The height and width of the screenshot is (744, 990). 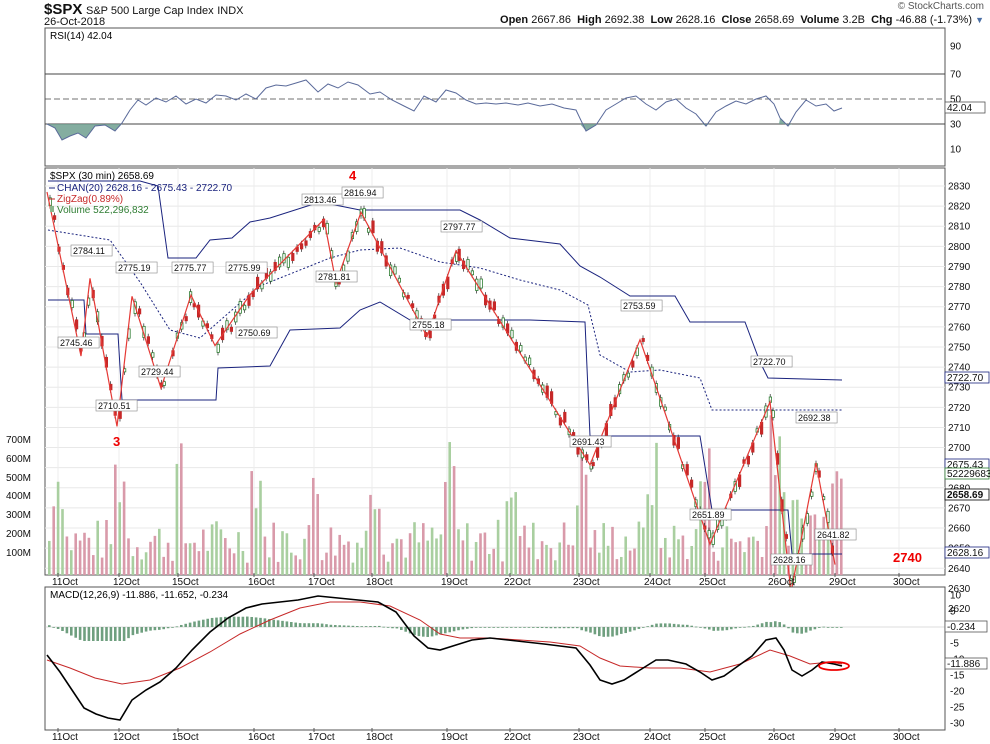 What do you see at coordinates (103, 210) in the screenshot?
I see `price-legend-volume: Volume 522,296,832` at bounding box center [103, 210].